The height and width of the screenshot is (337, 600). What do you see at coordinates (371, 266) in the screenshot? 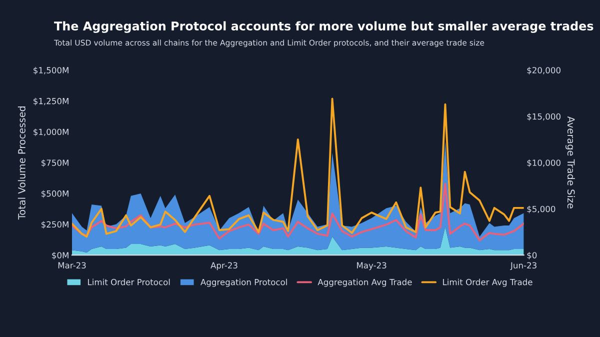
I see `x-tick-label: May-23` at bounding box center [371, 266].